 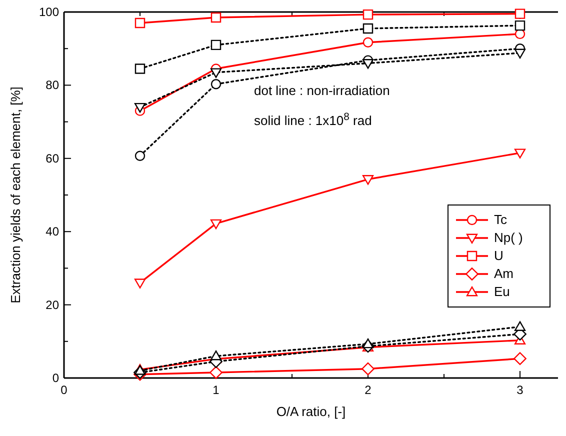 What do you see at coordinates (508, 237) in the screenshot?
I see `legend-label: Np( )` at bounding box center [508, 237].